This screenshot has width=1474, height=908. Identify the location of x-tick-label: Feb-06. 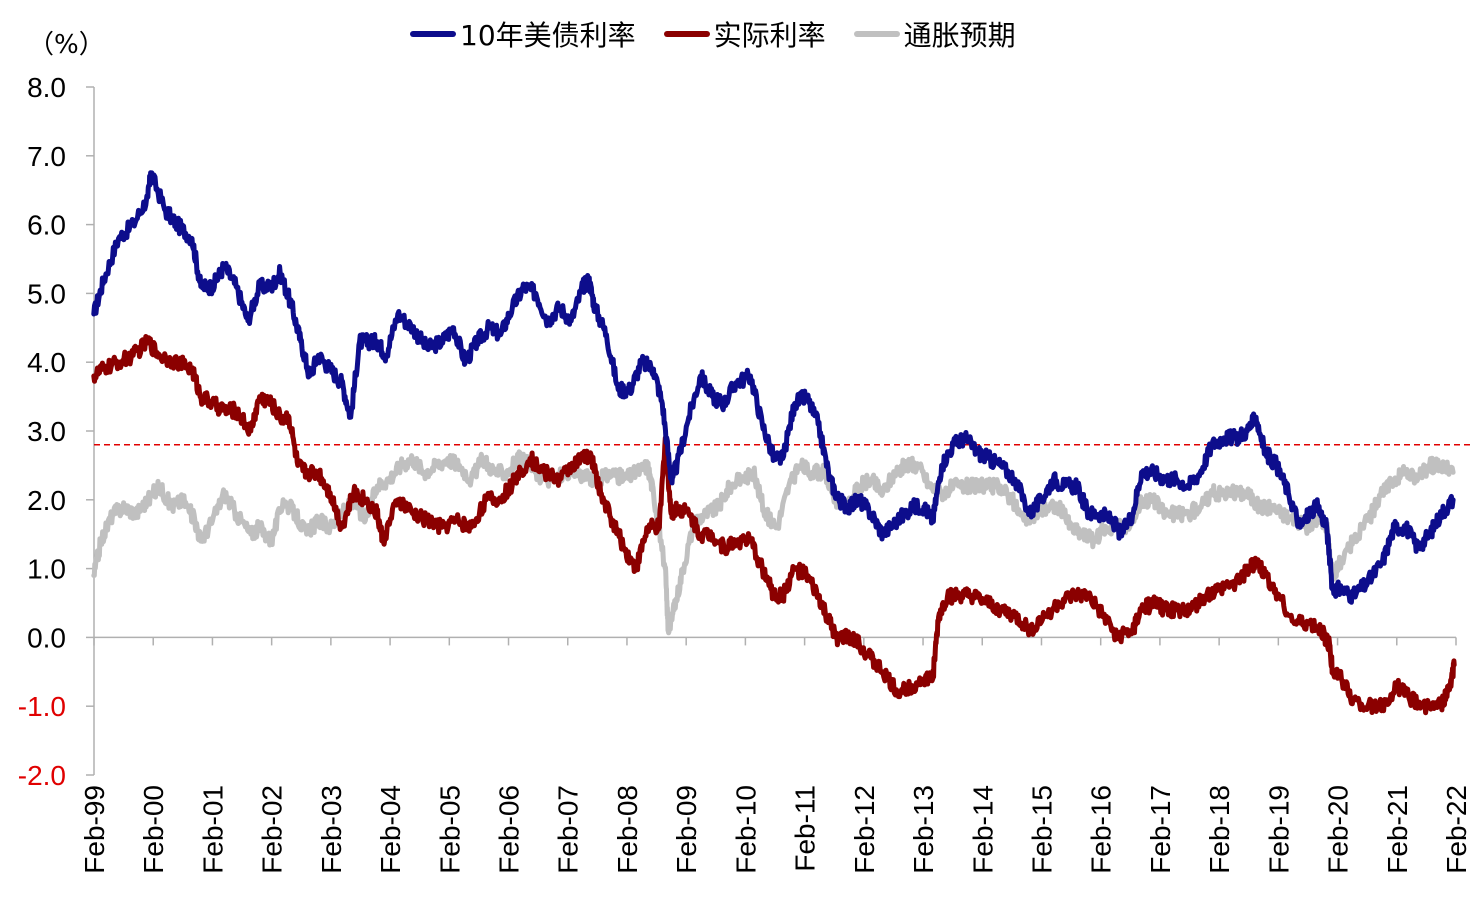
(509, 829).